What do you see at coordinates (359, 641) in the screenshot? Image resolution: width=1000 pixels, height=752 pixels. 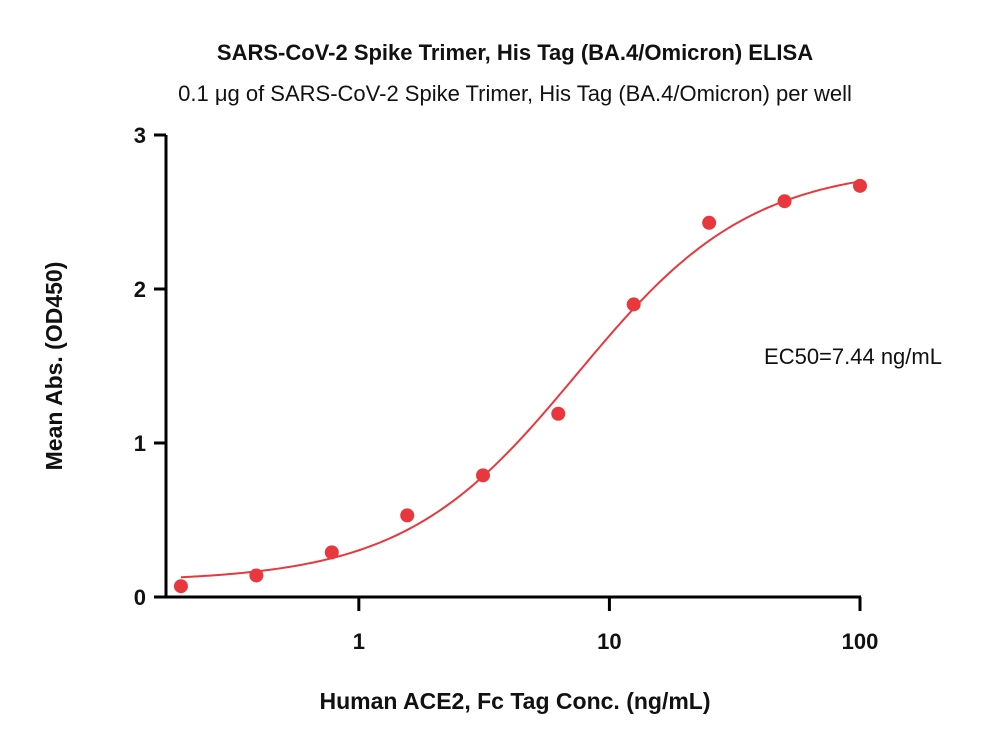 I see `x-tick-label: 1` at bounding box center [359, 641].